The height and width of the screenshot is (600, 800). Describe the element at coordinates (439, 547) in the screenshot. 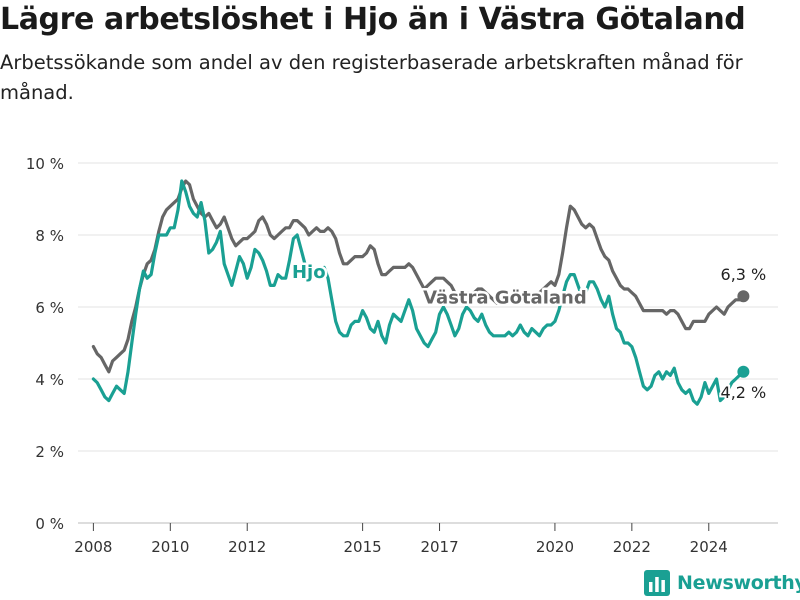

I see `x-tick-label: 2017` at that location.